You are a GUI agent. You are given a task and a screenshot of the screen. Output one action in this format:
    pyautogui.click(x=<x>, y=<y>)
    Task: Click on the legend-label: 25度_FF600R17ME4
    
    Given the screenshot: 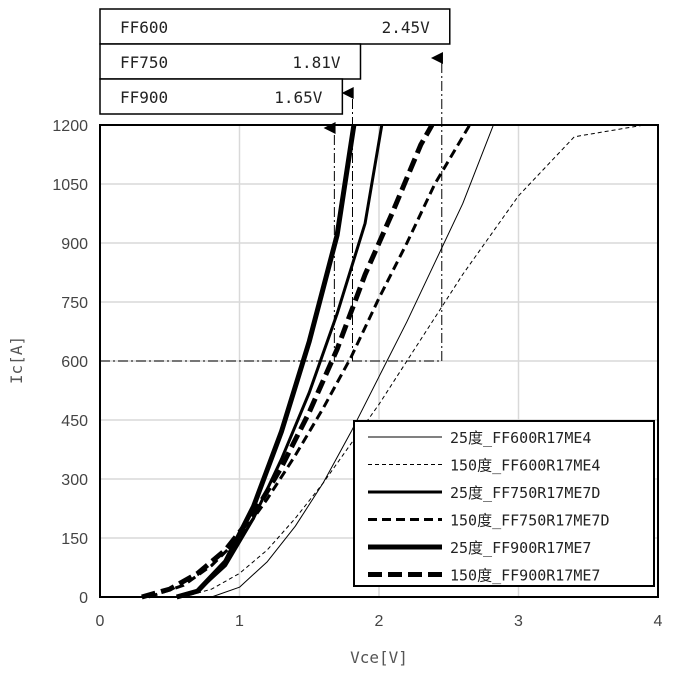 What is the action you would take?
    pyautogui.click(x=520, y=438)
    